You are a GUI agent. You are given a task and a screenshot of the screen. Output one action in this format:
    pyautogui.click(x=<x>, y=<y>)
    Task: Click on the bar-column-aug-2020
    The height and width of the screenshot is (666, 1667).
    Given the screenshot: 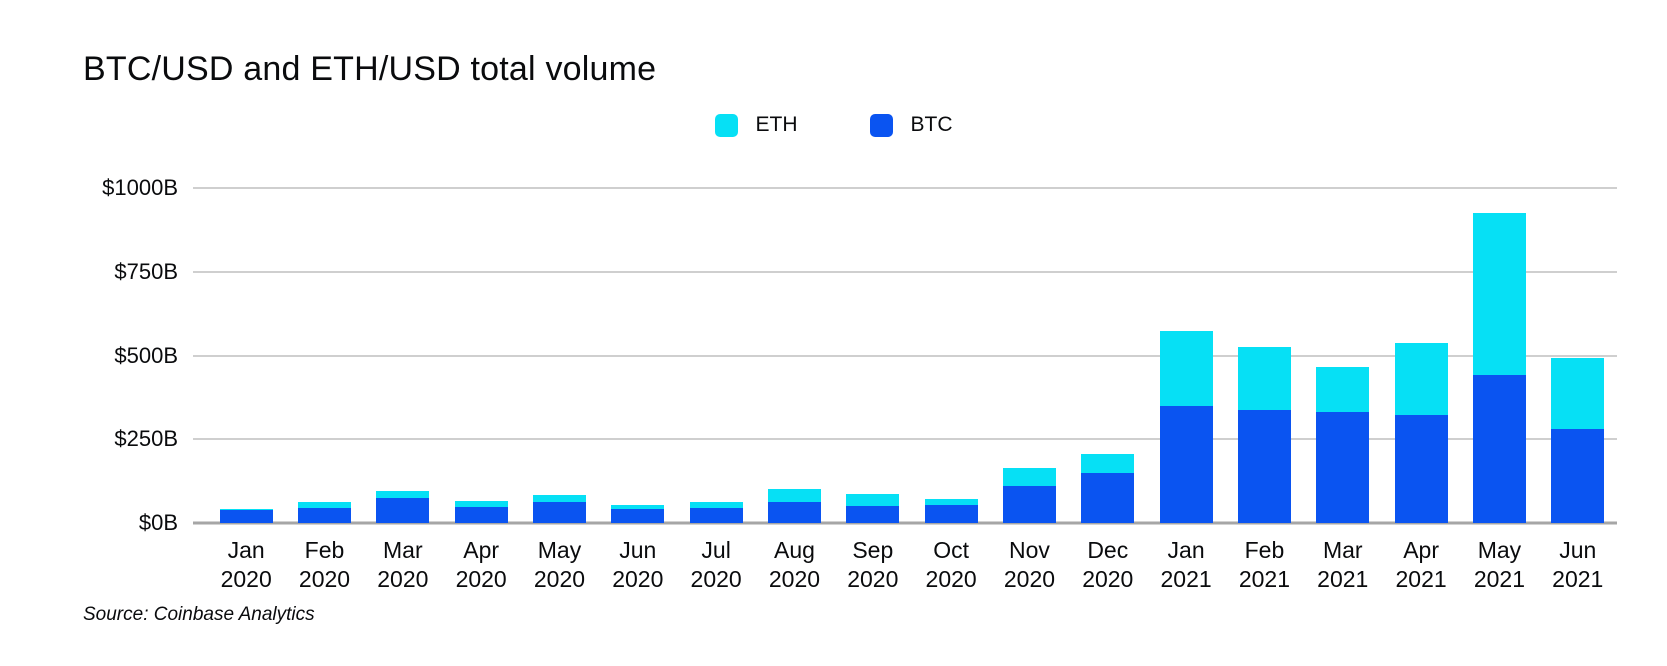 What is the action you would take?
    pyautogui.click(x=794, y=506)
    